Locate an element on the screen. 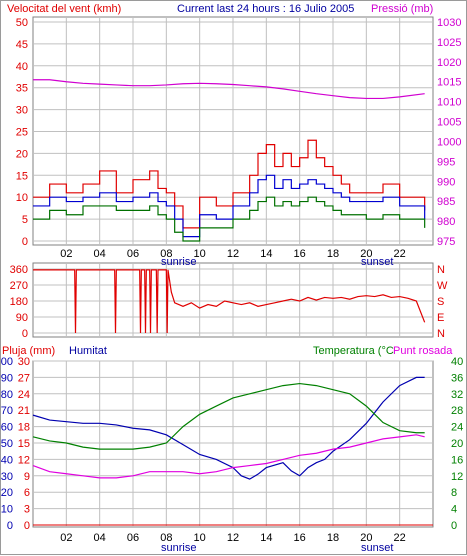 Image resolution: width=467 pixels, height=556 pixels. humidity-tick-90: 90 is located at coordinates (7, 378).